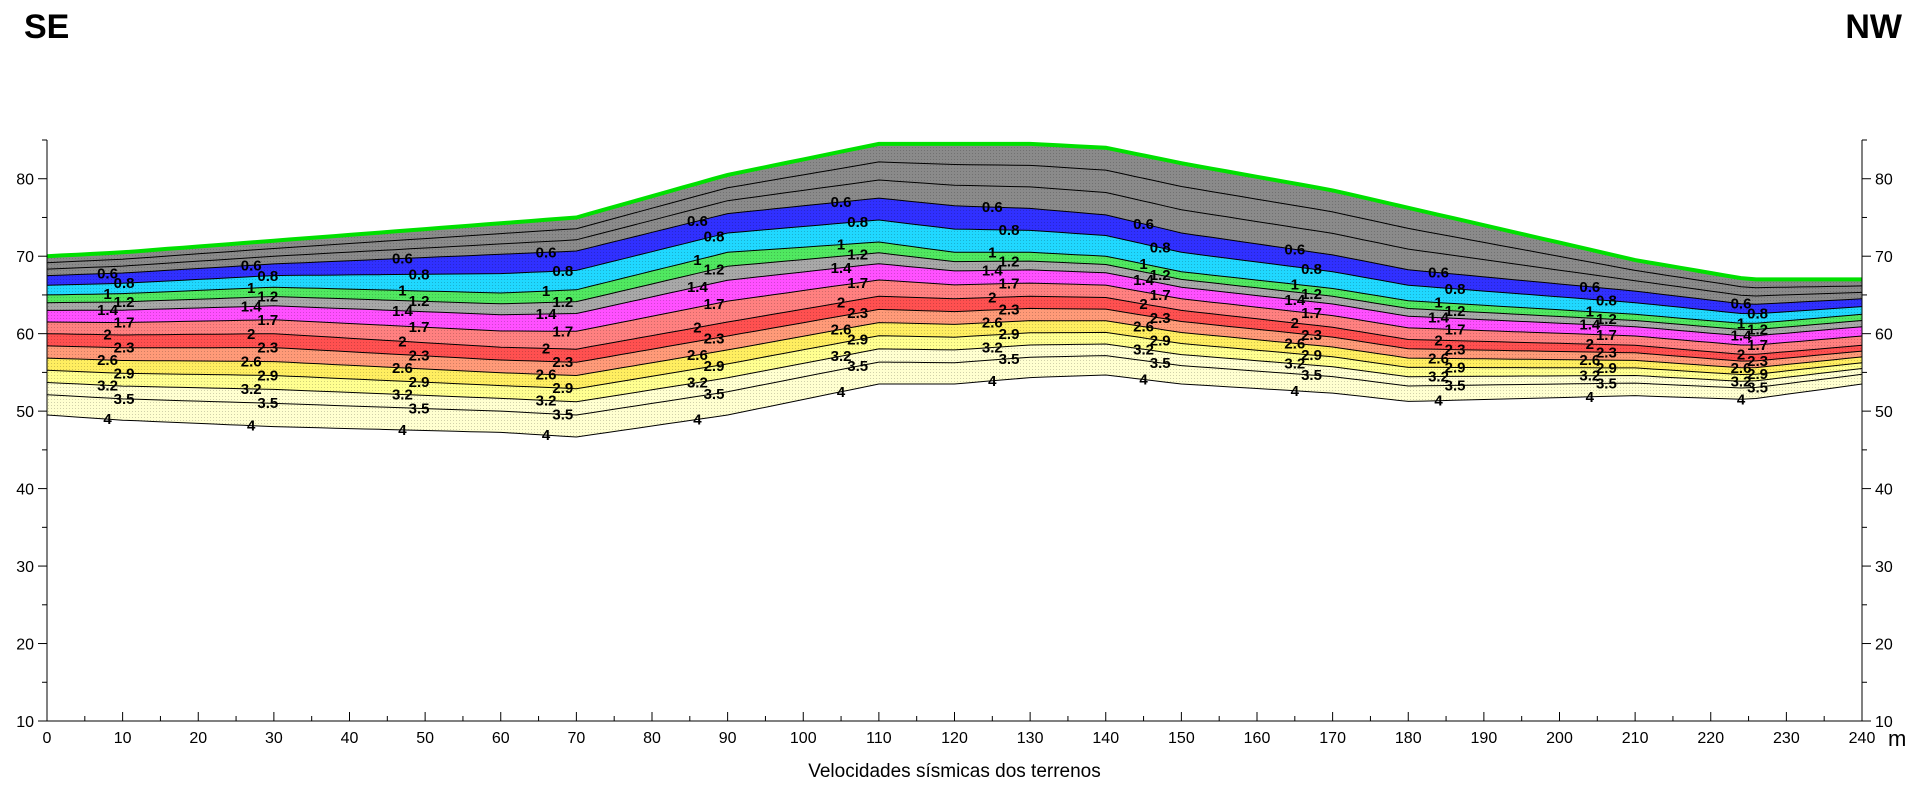  Describe the element at coordinates (1884, 412) in the screenshot. I see `right-y-tick-label: 50` at that location.